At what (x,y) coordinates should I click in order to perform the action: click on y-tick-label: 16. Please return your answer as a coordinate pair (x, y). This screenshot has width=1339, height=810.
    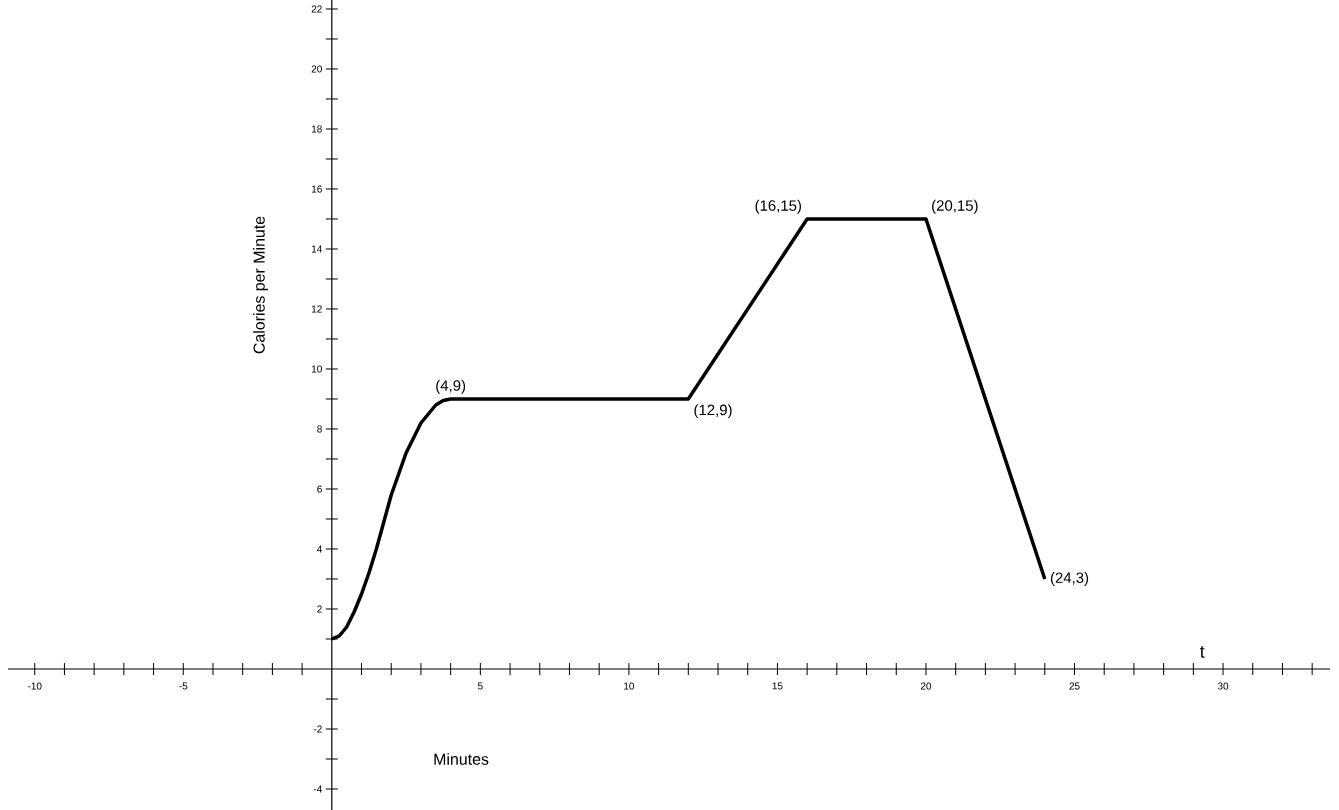
    Looking at the image, I should click on (316, 189).